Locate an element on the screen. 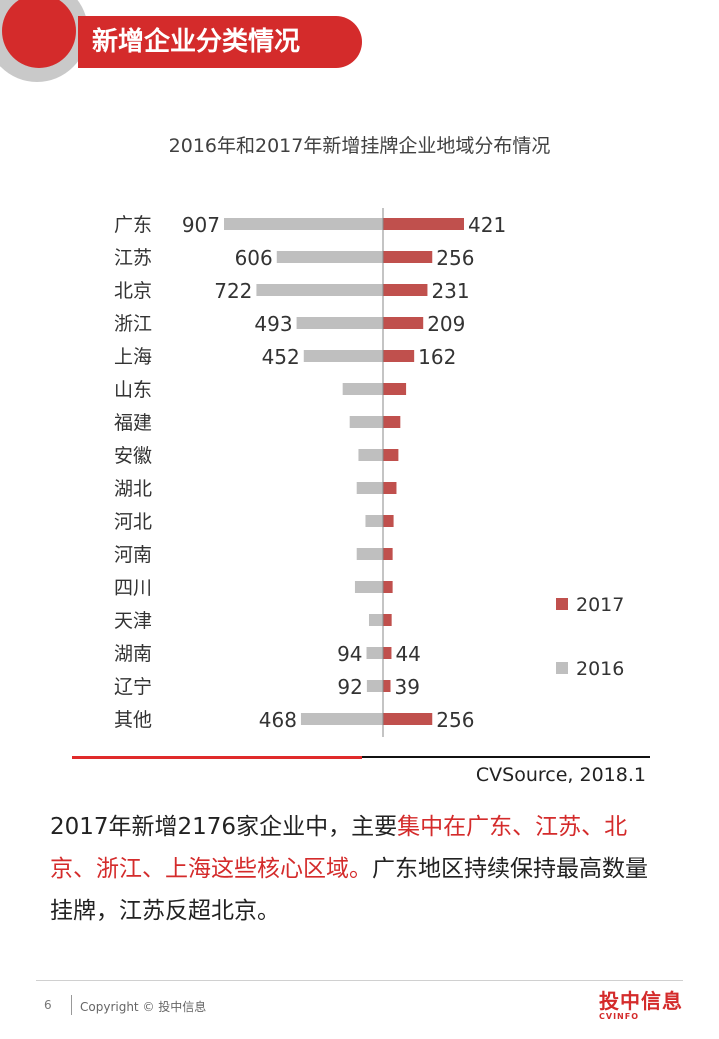 This screenshot has height=1039, width=719. divider-black is located at coordinates (506, 757).